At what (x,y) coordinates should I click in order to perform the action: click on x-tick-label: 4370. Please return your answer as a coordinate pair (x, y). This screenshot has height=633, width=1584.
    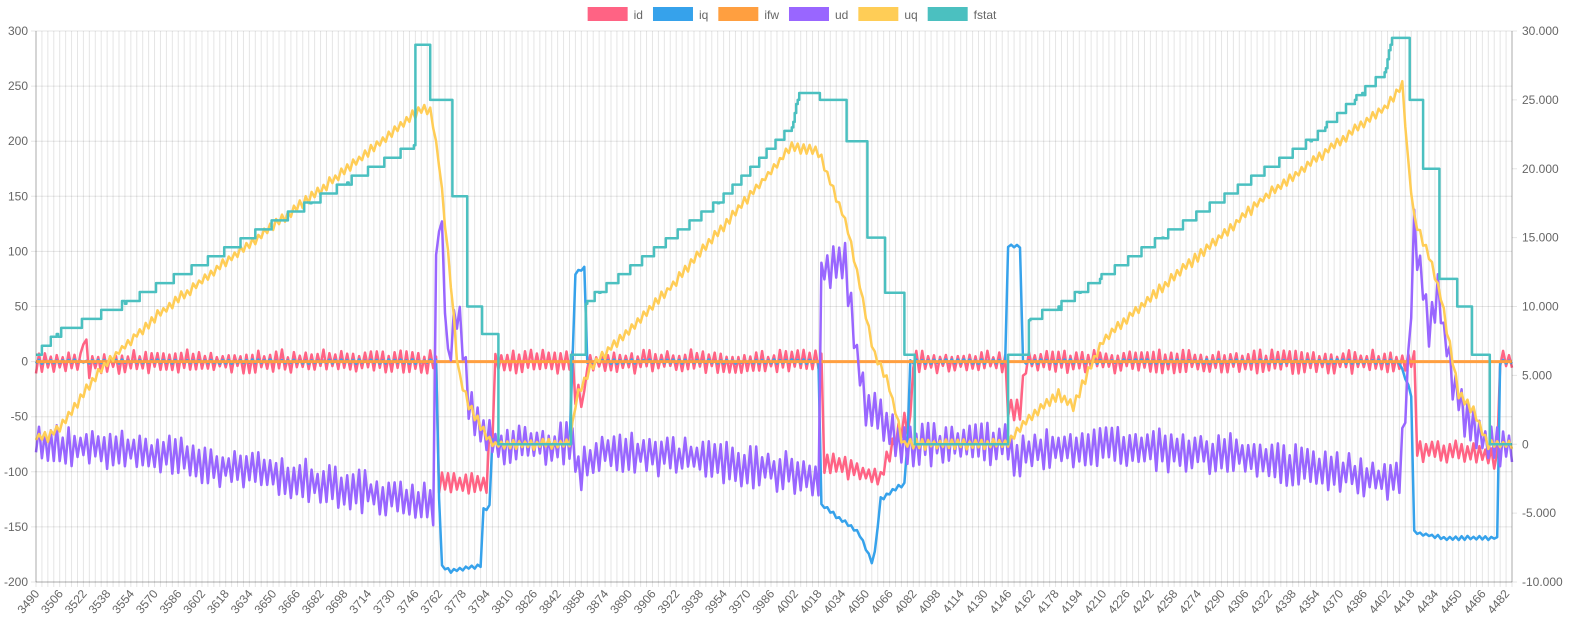
    Looking at the image, I should click on (1333, 602).